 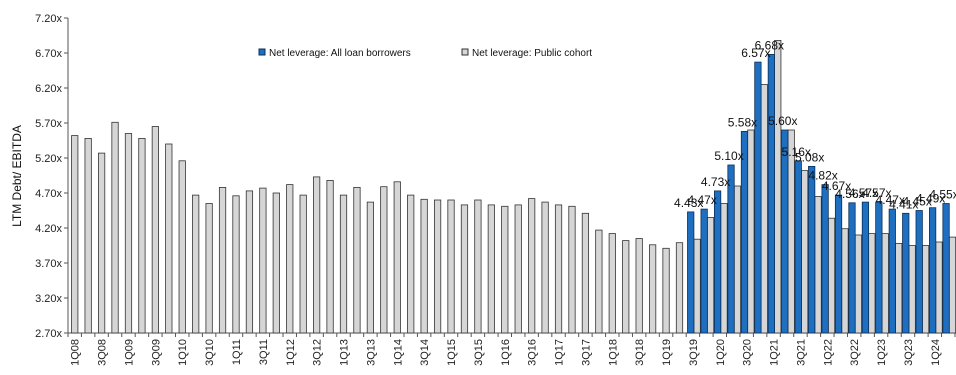 I want to click on legend-label-public: Net leverage: Public cohort, so click(x=532, y=53).